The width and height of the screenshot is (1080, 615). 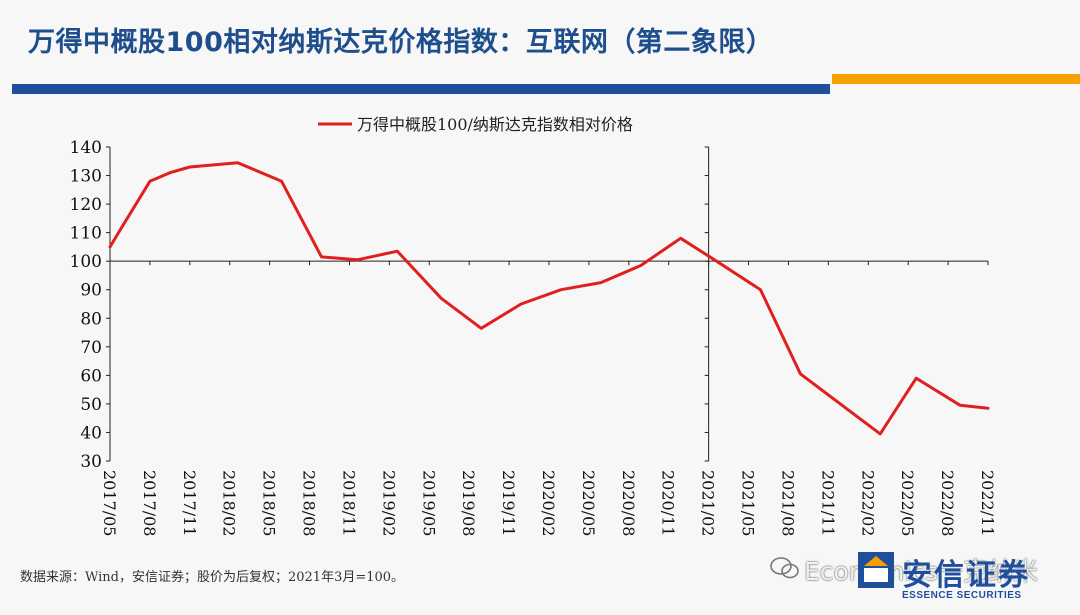 What do you see at coordinates (86, 177) in the screenshot?
I see `y-tick-label: 130` at bounding box center [86, 177].